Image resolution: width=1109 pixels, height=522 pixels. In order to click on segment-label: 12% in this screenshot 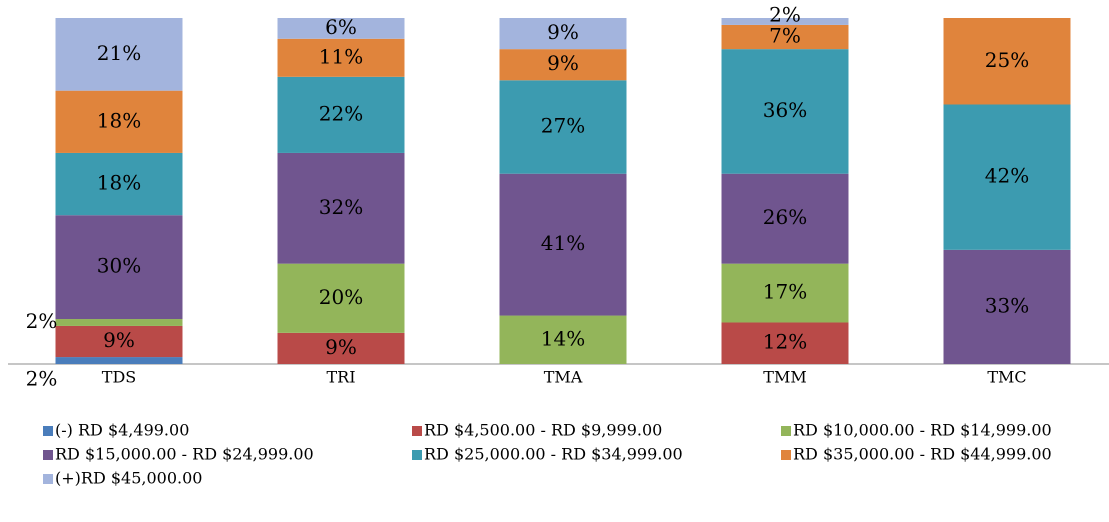, I will do `click(785, 342)`.